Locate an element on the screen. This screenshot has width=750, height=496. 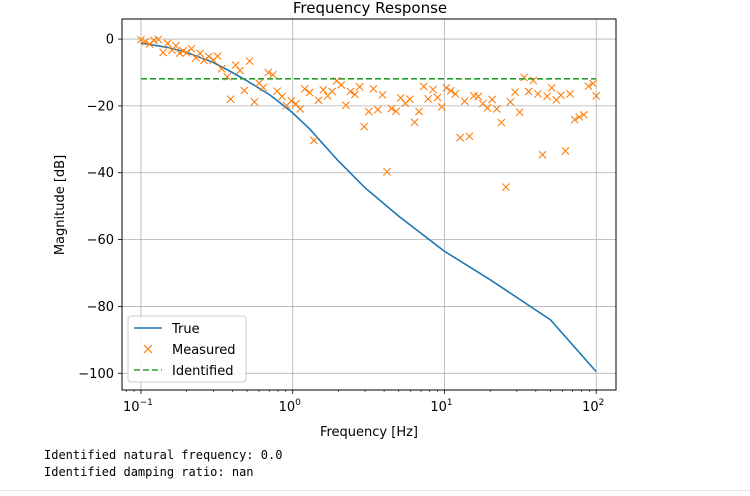
x-tick-label: 10⁰ is located at coordinates (290, 406).